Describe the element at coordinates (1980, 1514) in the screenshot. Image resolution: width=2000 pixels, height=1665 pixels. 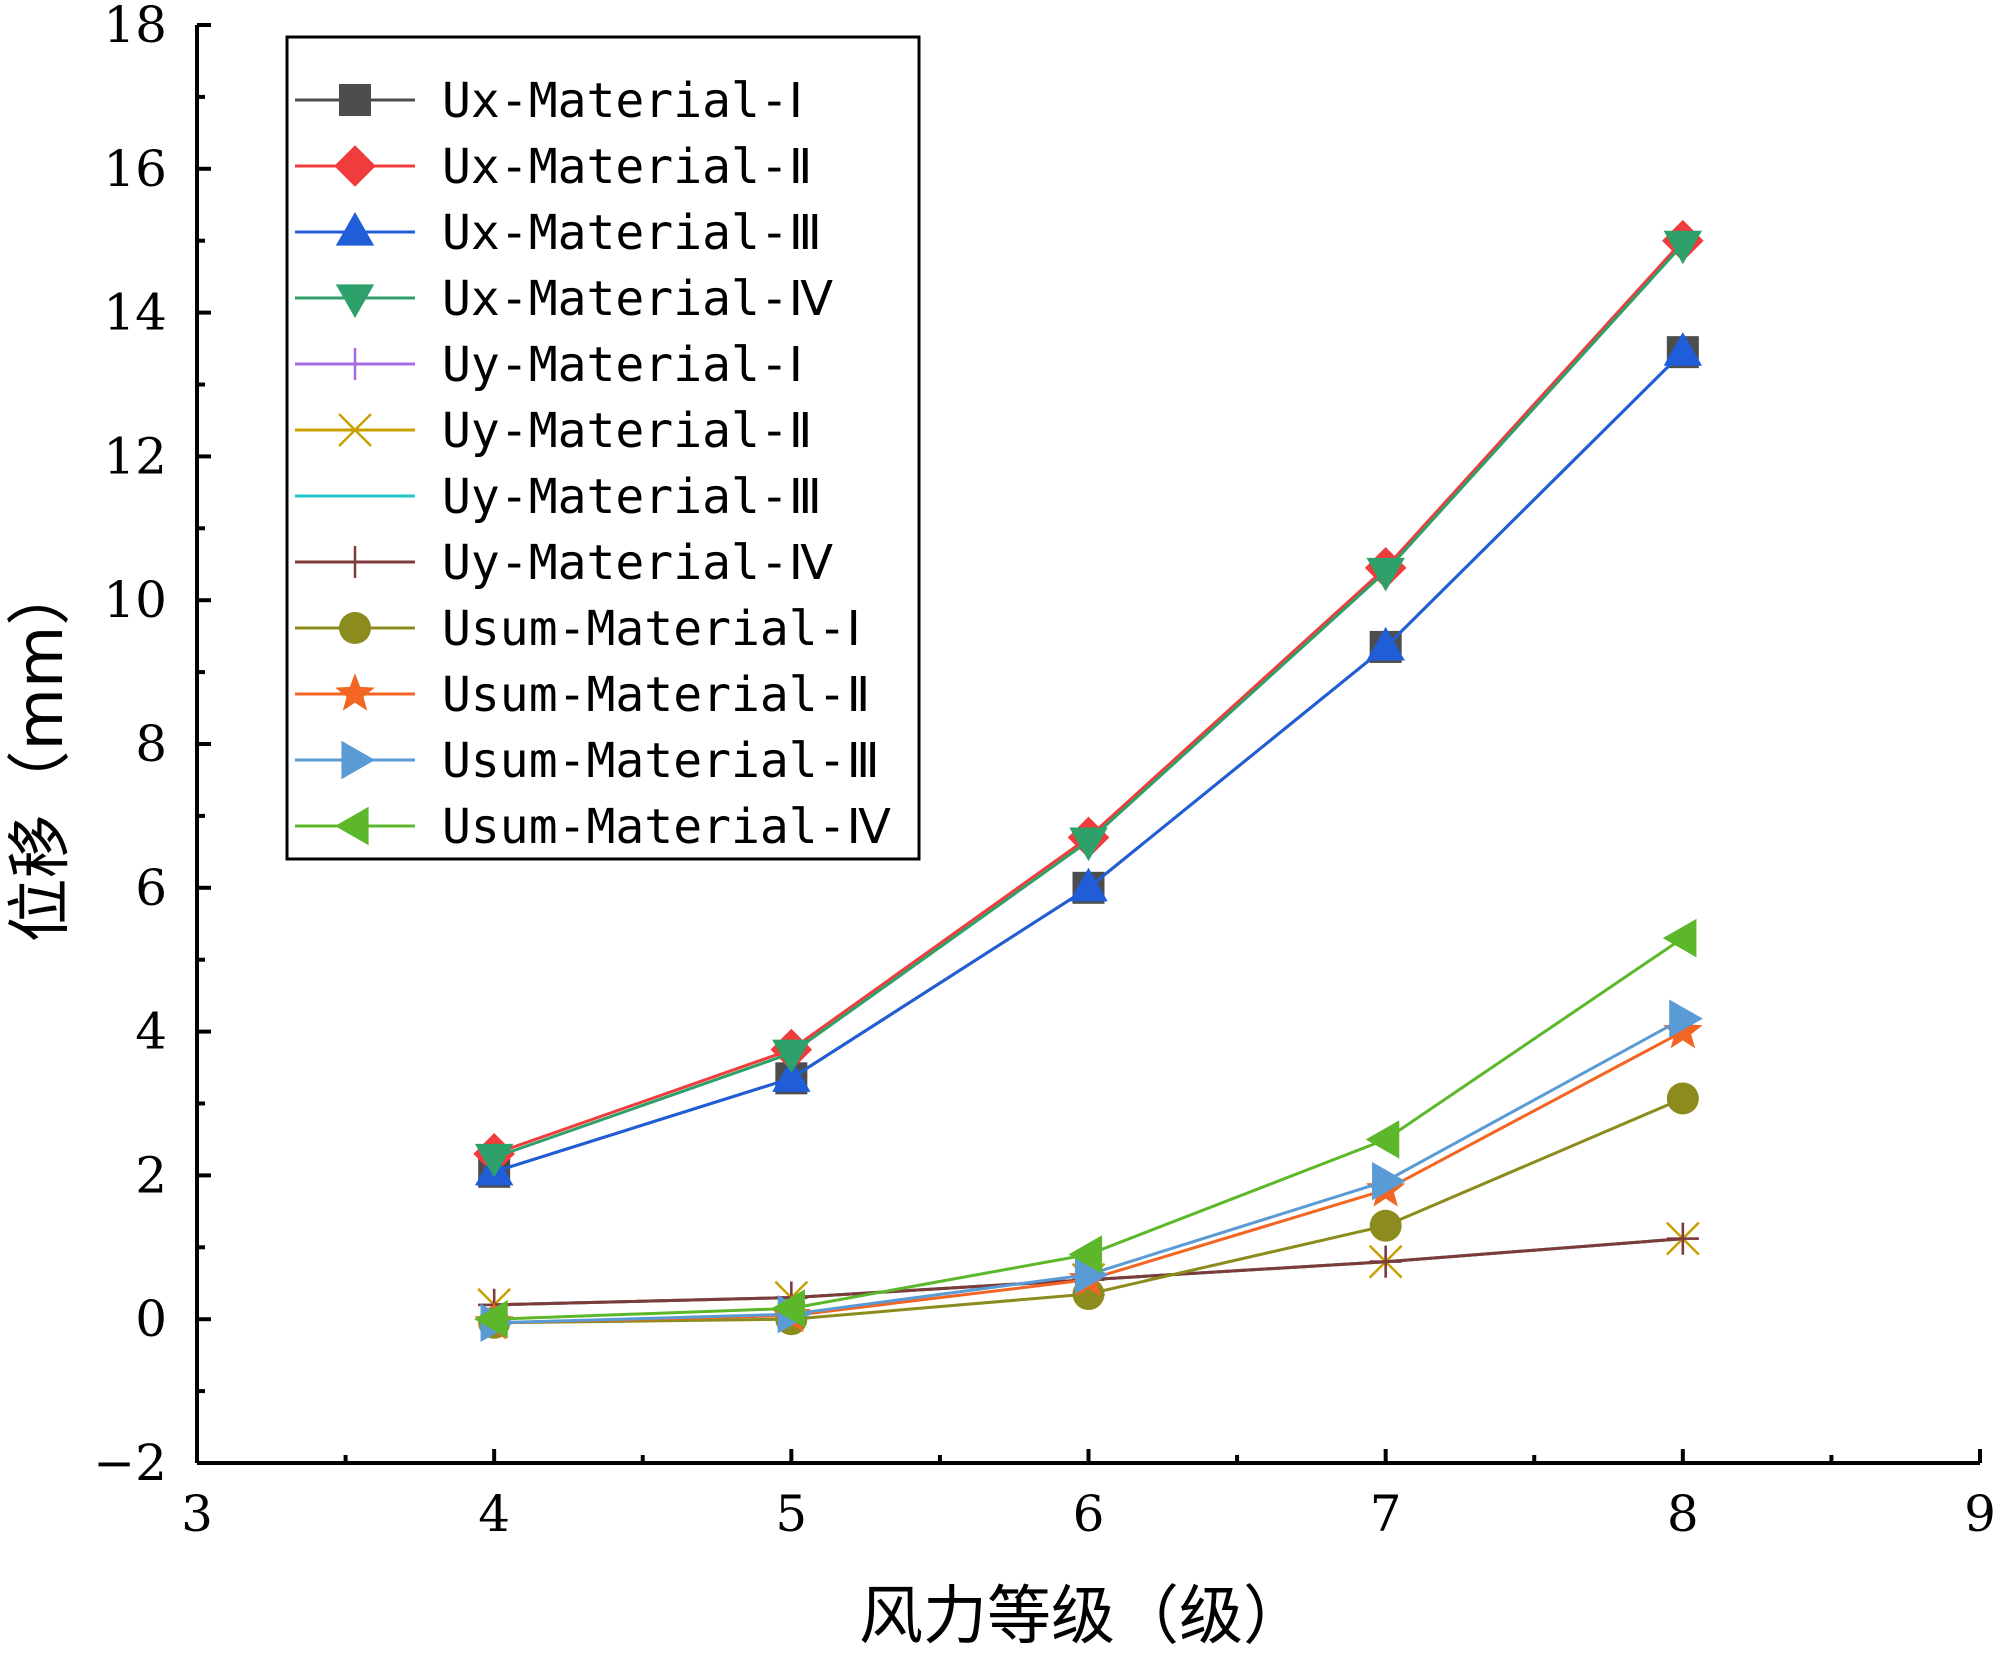
I see `x-tick-label: 9` at that location.